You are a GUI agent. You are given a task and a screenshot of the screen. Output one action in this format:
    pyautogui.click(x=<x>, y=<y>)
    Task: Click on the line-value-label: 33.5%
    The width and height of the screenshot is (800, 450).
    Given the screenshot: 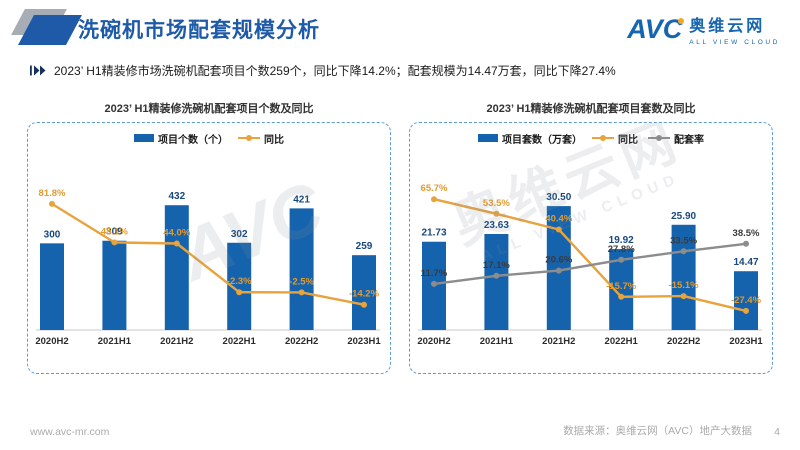 What is the action you would take?
    pyautogui.click(x=683, y=240)
    